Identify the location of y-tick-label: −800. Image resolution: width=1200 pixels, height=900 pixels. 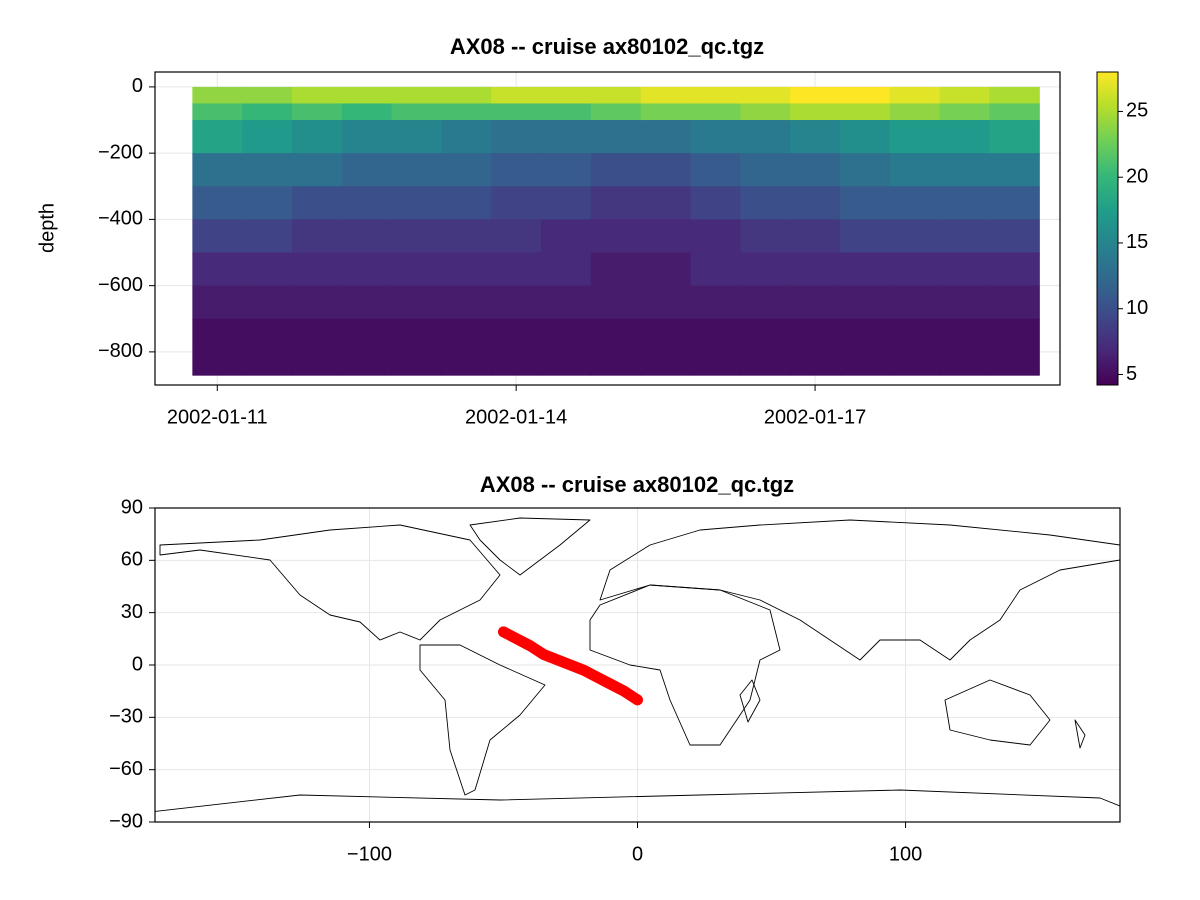
(120, 351).